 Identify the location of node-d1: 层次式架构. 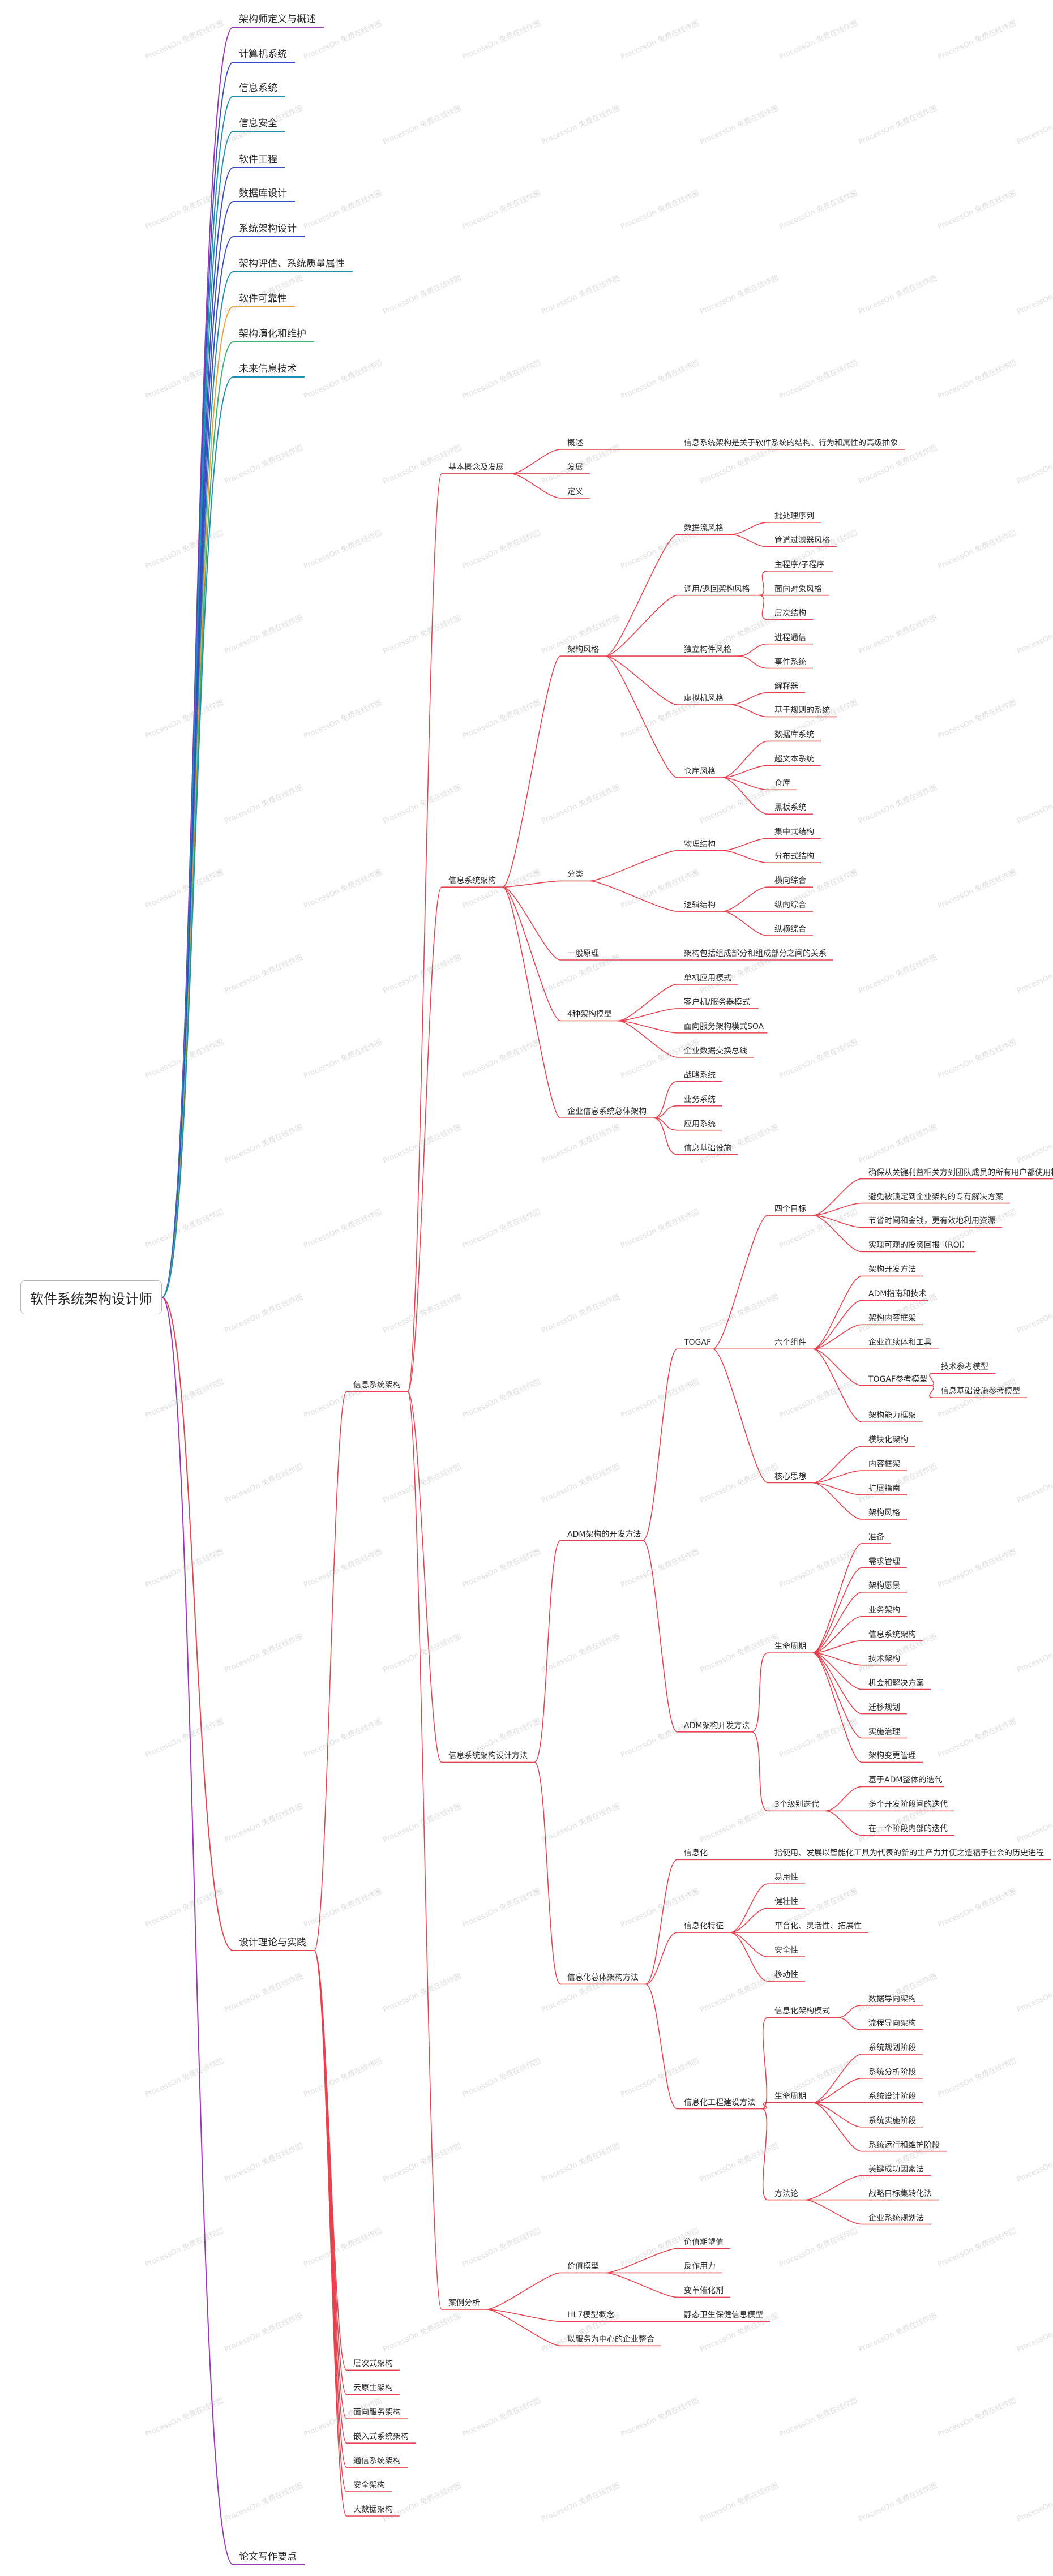
(373, 2364).